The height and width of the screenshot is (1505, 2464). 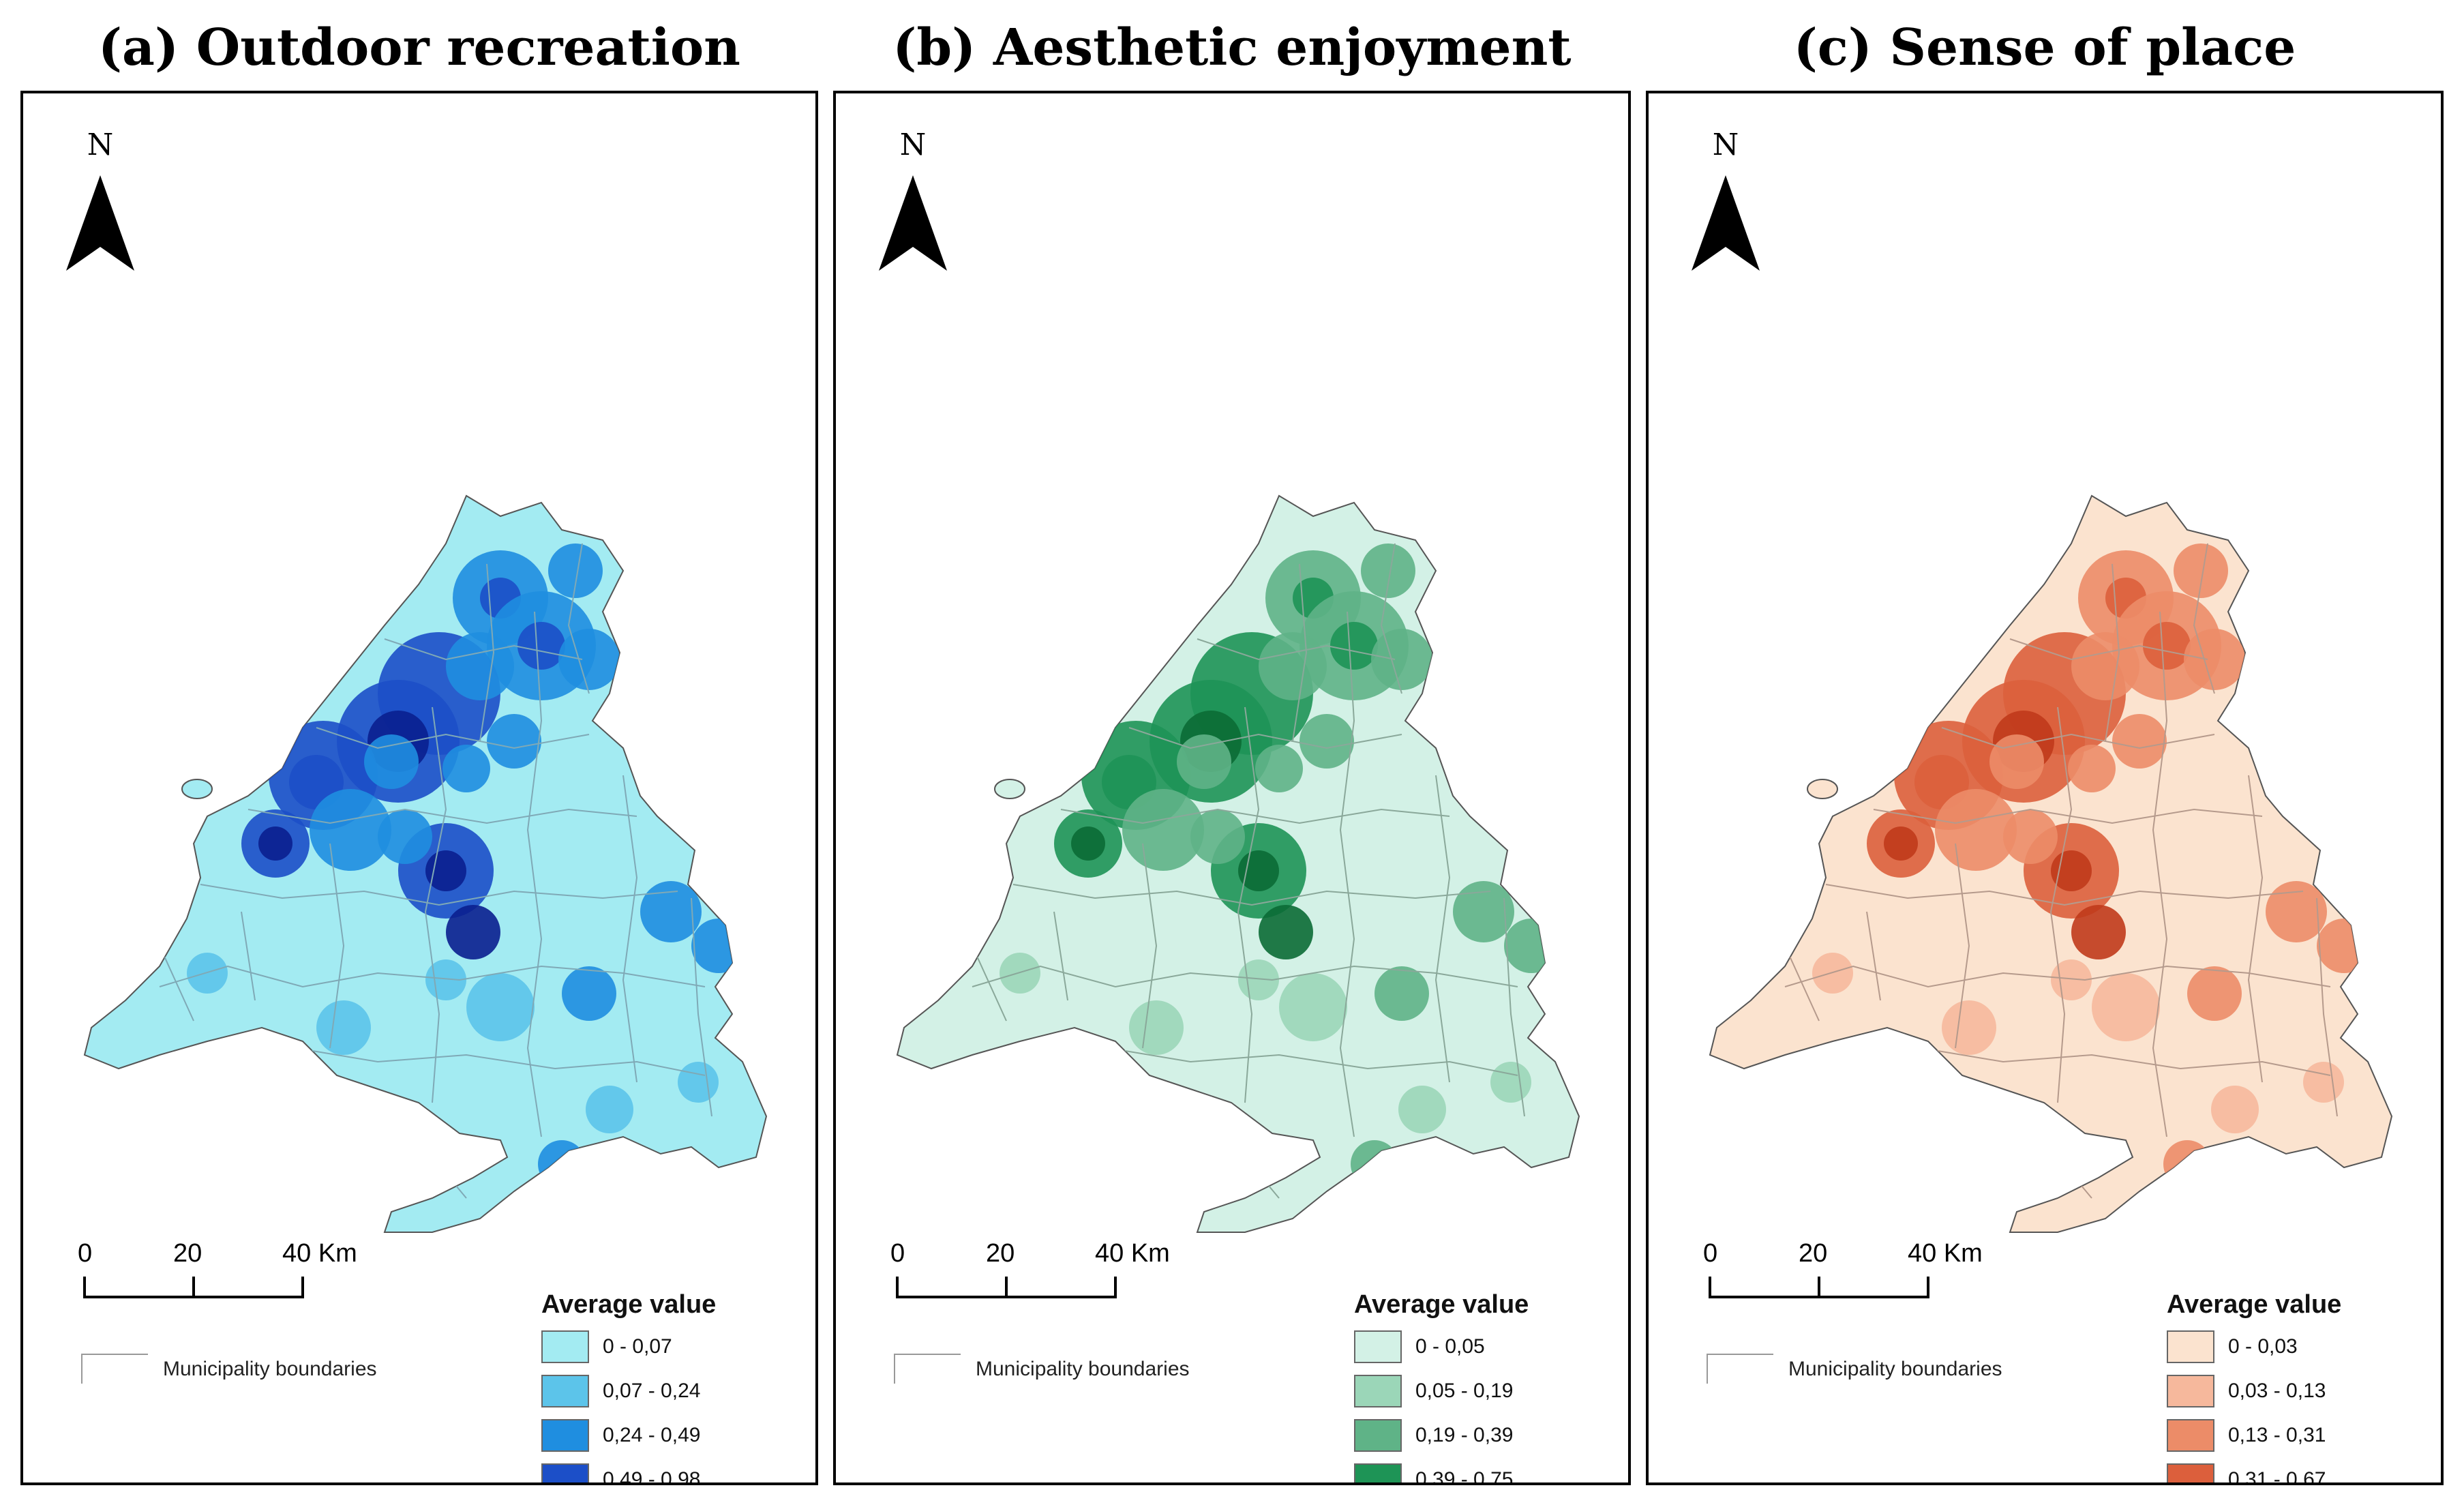 What do you see at coordinates (652, 1476) in the screenshot?
I see `legend-class-label: 0,49 - 0,98` at bounding box center [652, 1476].